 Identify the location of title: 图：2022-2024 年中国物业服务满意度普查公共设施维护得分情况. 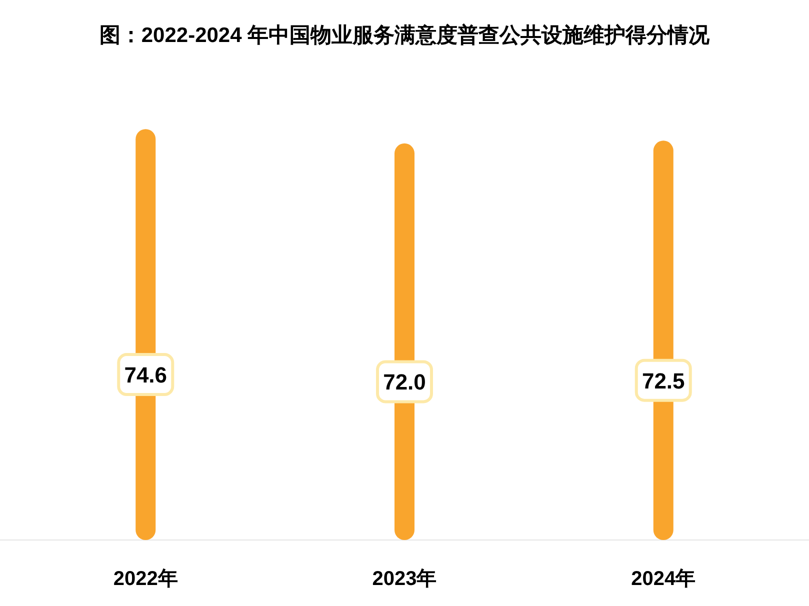
(404, 35).